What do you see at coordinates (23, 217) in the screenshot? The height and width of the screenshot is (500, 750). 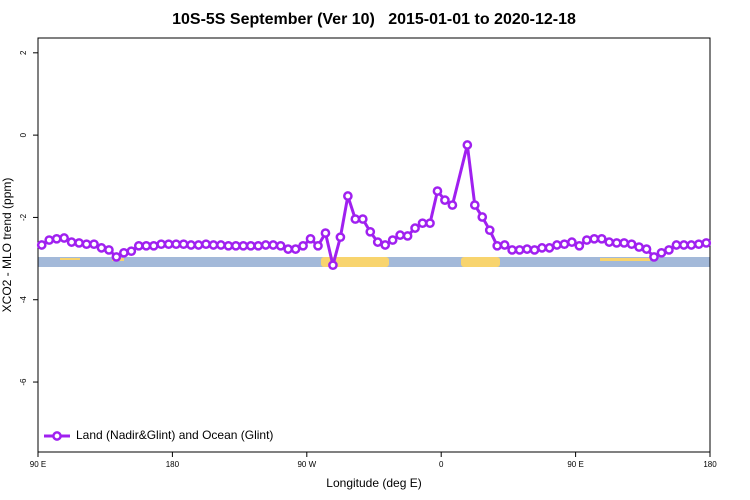 I see `y-tick-label: -2` at bounding box center [23, 217].